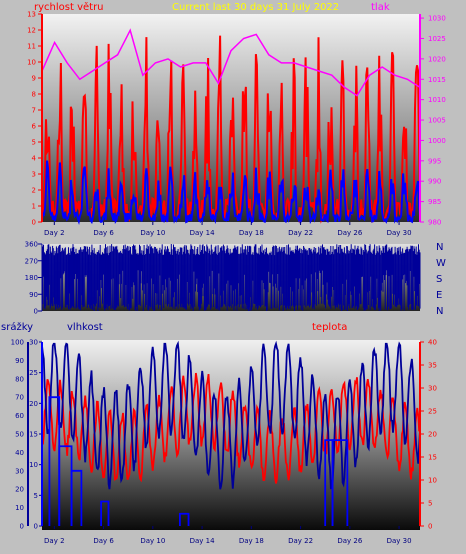 Image resolution: width=466 pixels, height=554 pixels. Describe the element at coordinates (430, 504) in the screenshot. I see `bottom-right-tick-label: 5` at that location.